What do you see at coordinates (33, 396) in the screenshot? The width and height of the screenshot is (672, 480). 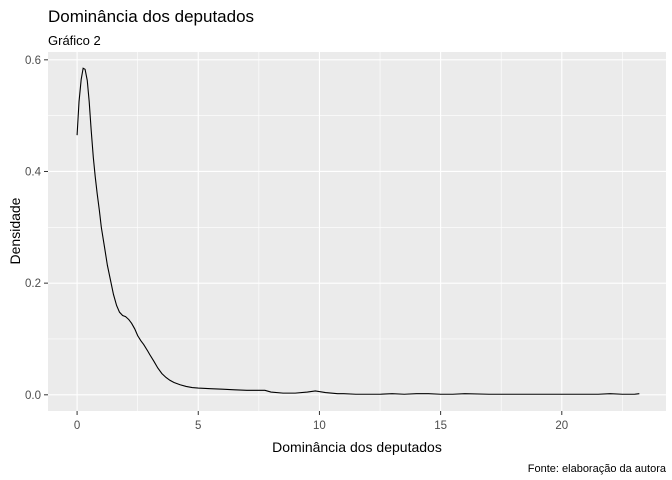 I see `y-tick-label: 0.0` at bounding box center [33, 396].